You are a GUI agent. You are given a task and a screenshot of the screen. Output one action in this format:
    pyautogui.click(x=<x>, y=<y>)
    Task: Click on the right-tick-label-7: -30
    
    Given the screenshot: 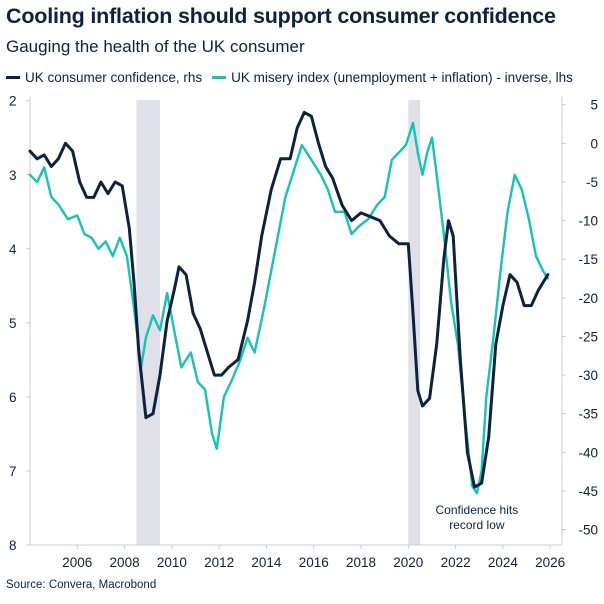 What is the action you would take?
    pyautogui.click(x=588, y=375)
    